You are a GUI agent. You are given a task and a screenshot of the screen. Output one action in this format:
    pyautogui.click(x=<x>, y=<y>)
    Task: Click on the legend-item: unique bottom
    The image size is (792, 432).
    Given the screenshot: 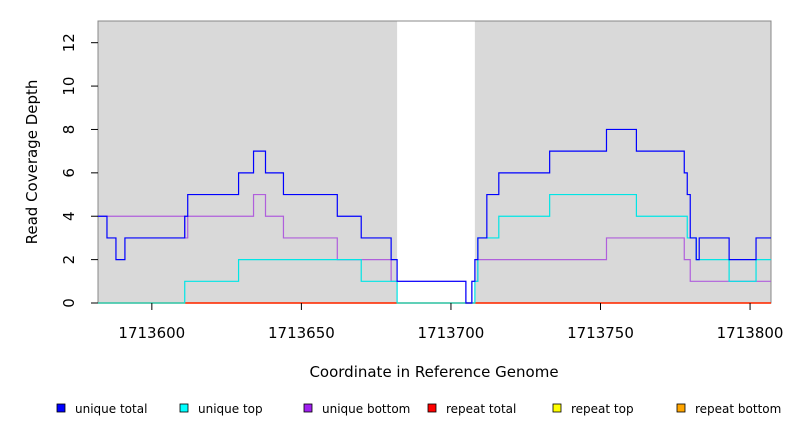 What is the action you would take?
    pyautogui.click(x=356, y=409)
    